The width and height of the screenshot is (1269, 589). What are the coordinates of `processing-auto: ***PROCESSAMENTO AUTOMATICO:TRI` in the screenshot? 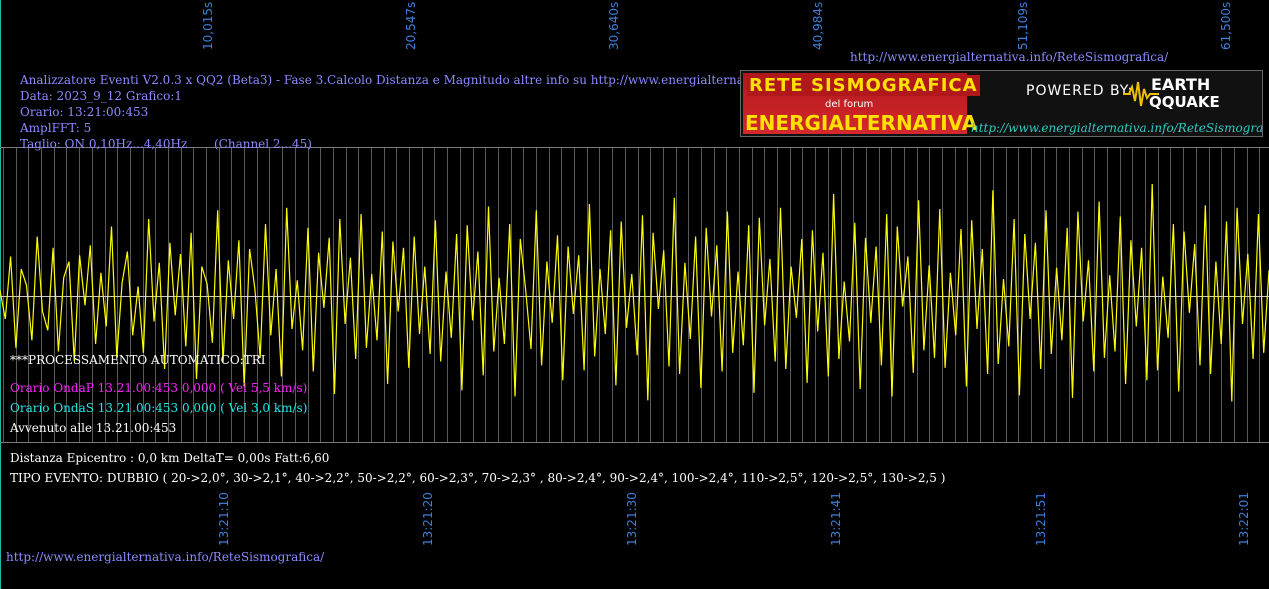 It's located at (138, 360).